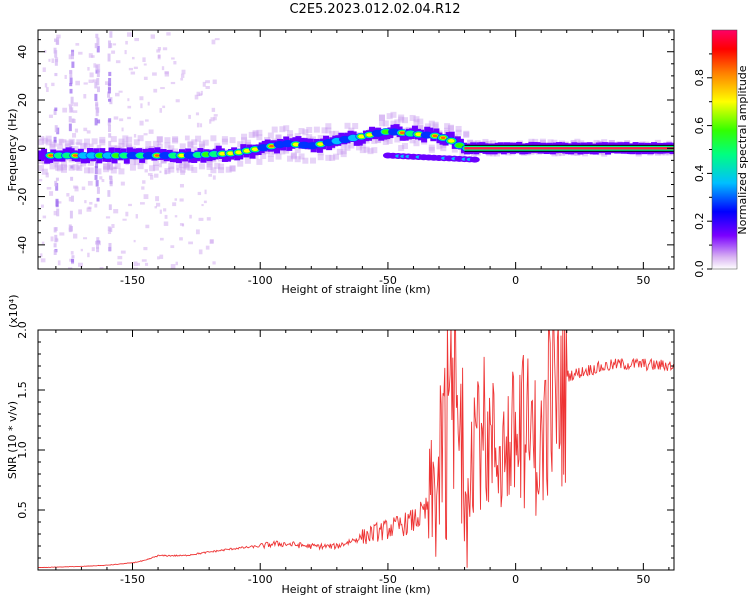 The height and width of the screenshot is (600, 750). I want to click on x-tick-label: 0, so click(515, 280).